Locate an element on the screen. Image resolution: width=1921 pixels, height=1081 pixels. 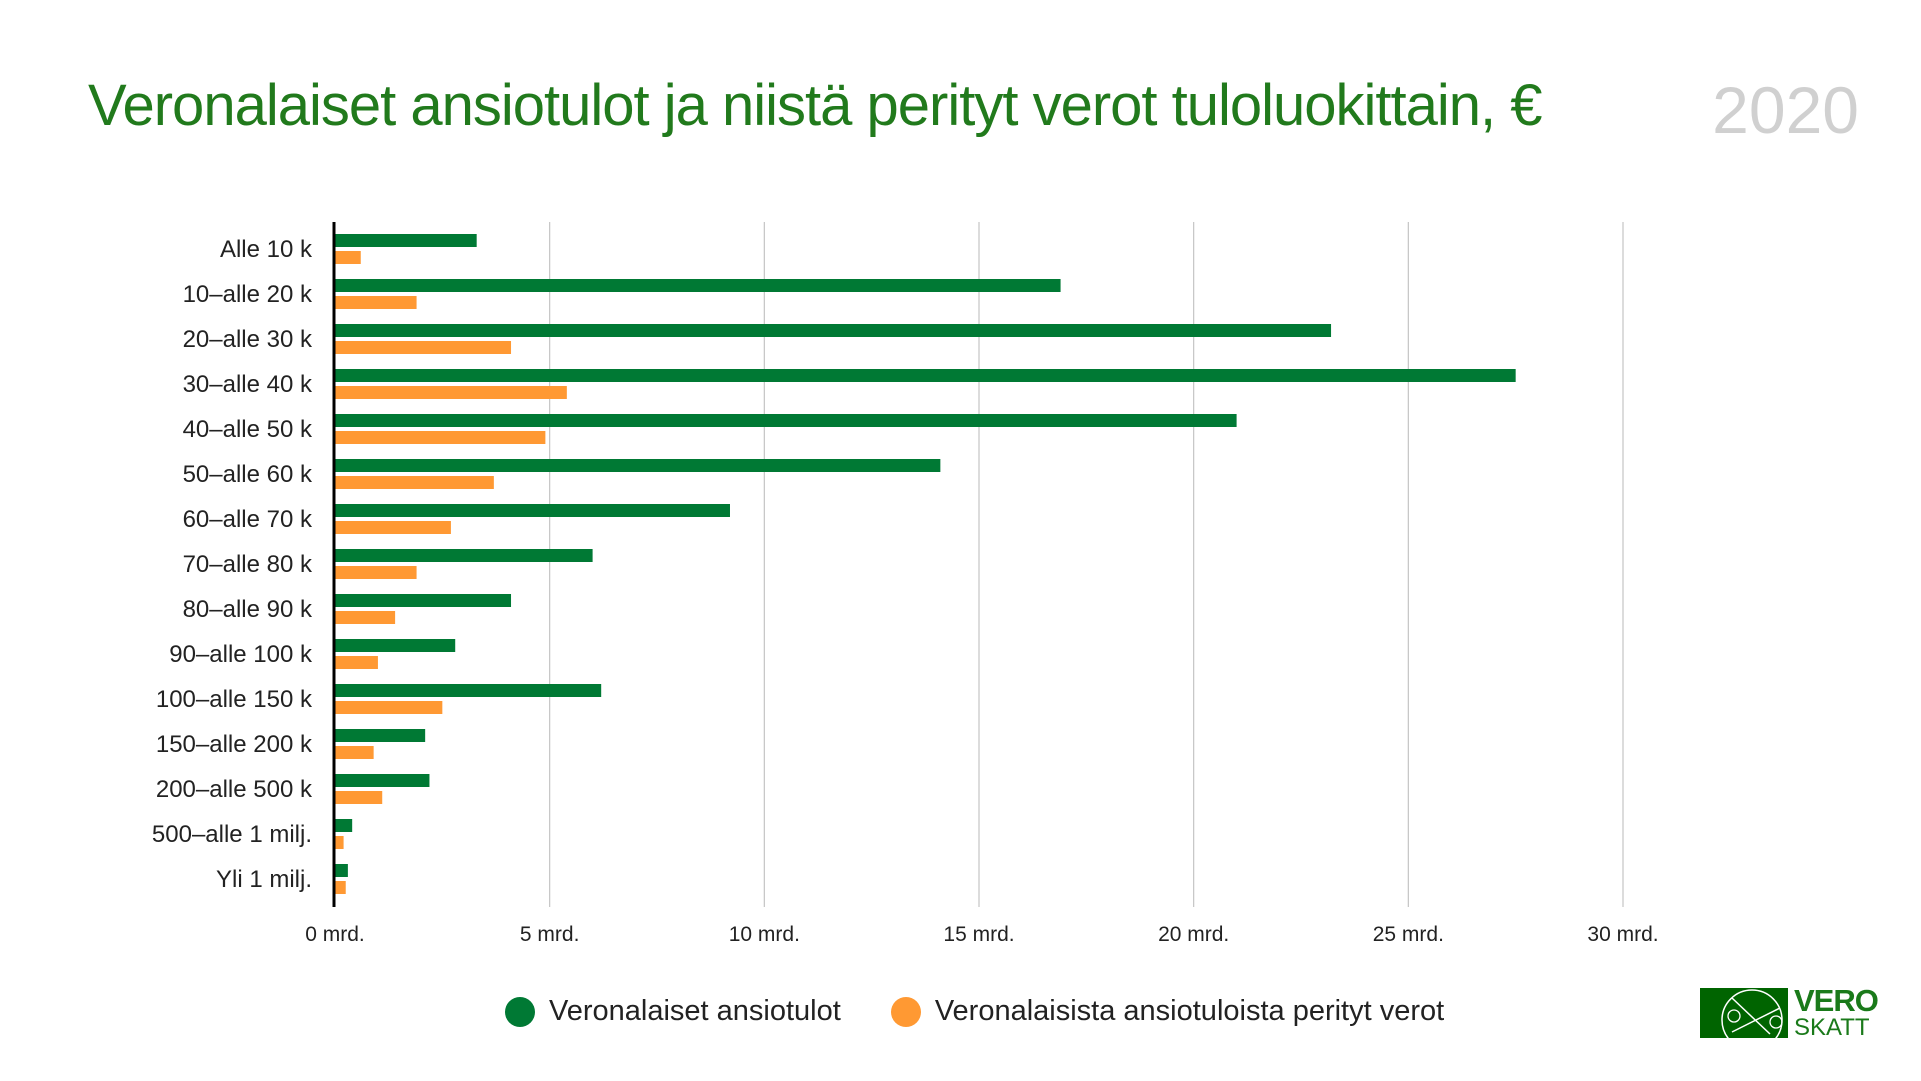
x-tick-label: 0 mrd. is located at coordinates (335, 934).